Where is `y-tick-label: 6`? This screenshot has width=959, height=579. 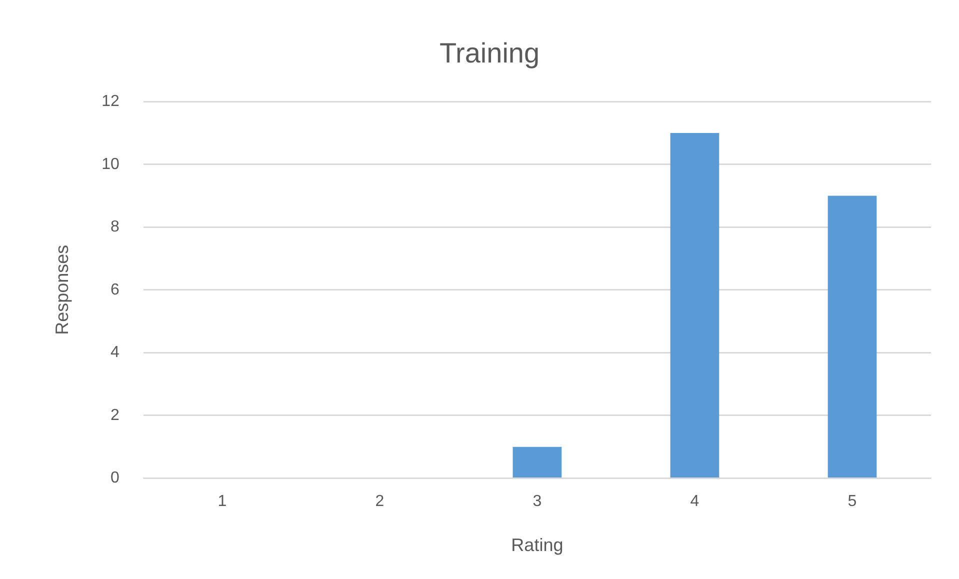 y-tick-label: 6 is located at coordinates (115, 289).